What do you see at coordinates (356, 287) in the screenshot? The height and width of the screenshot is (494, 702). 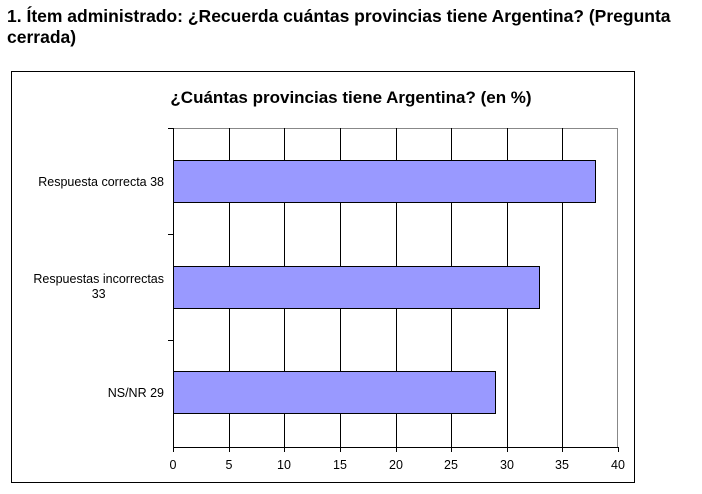 I see `bar-respuestas-incorrectas` at bounding box center [356, 287].